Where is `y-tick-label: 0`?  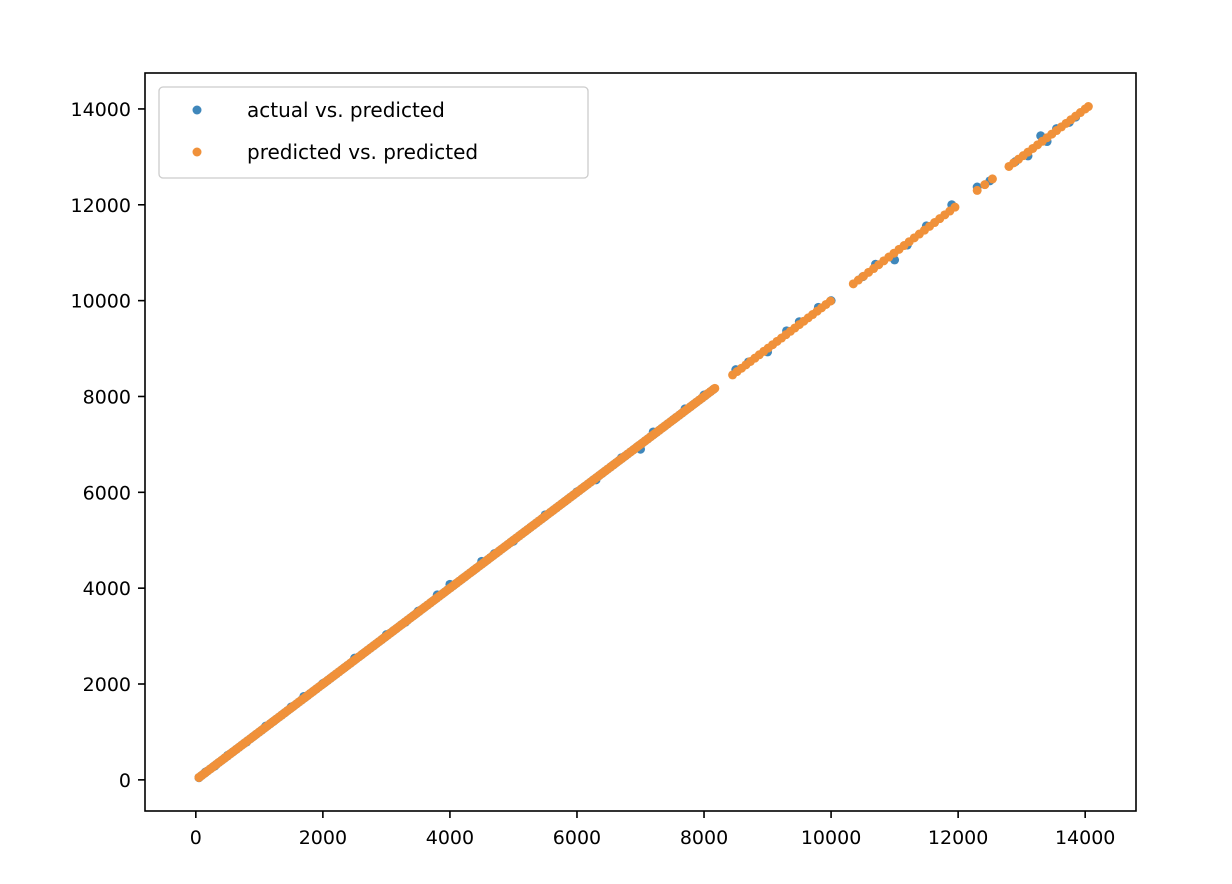 y-tick-label: 0 is located at coordinates (125, 781).